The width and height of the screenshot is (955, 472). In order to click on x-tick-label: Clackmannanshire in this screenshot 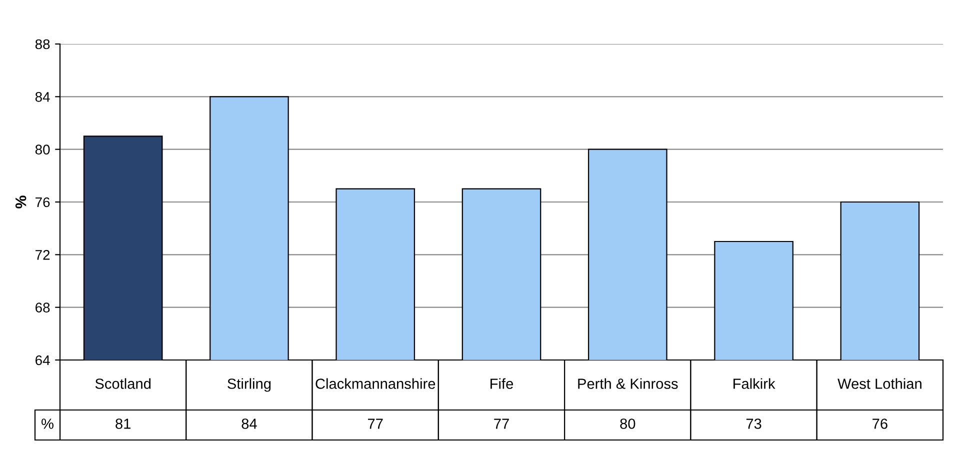, I will do `click(376, 383)`.